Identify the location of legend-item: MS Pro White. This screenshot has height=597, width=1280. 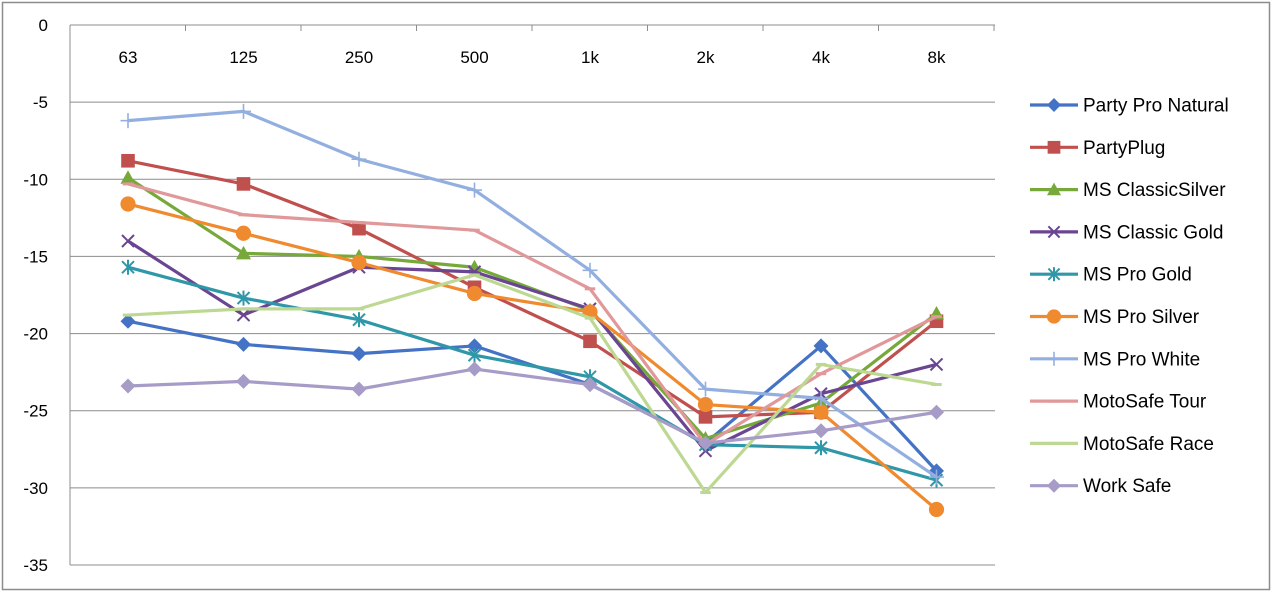
(1115, 359).